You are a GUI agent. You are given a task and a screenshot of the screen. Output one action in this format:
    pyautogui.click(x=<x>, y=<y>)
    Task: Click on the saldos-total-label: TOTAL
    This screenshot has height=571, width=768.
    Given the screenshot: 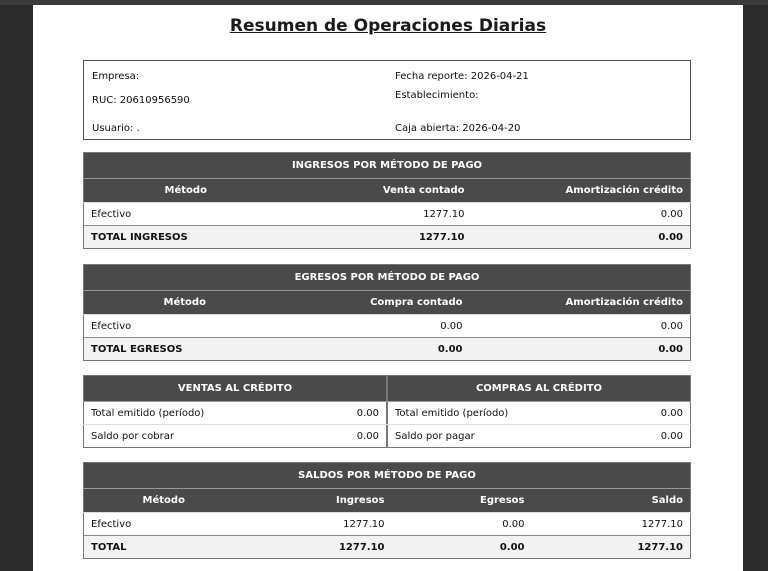 What is the action you would take?
    pyautogui.click(x=163, y=547)
    